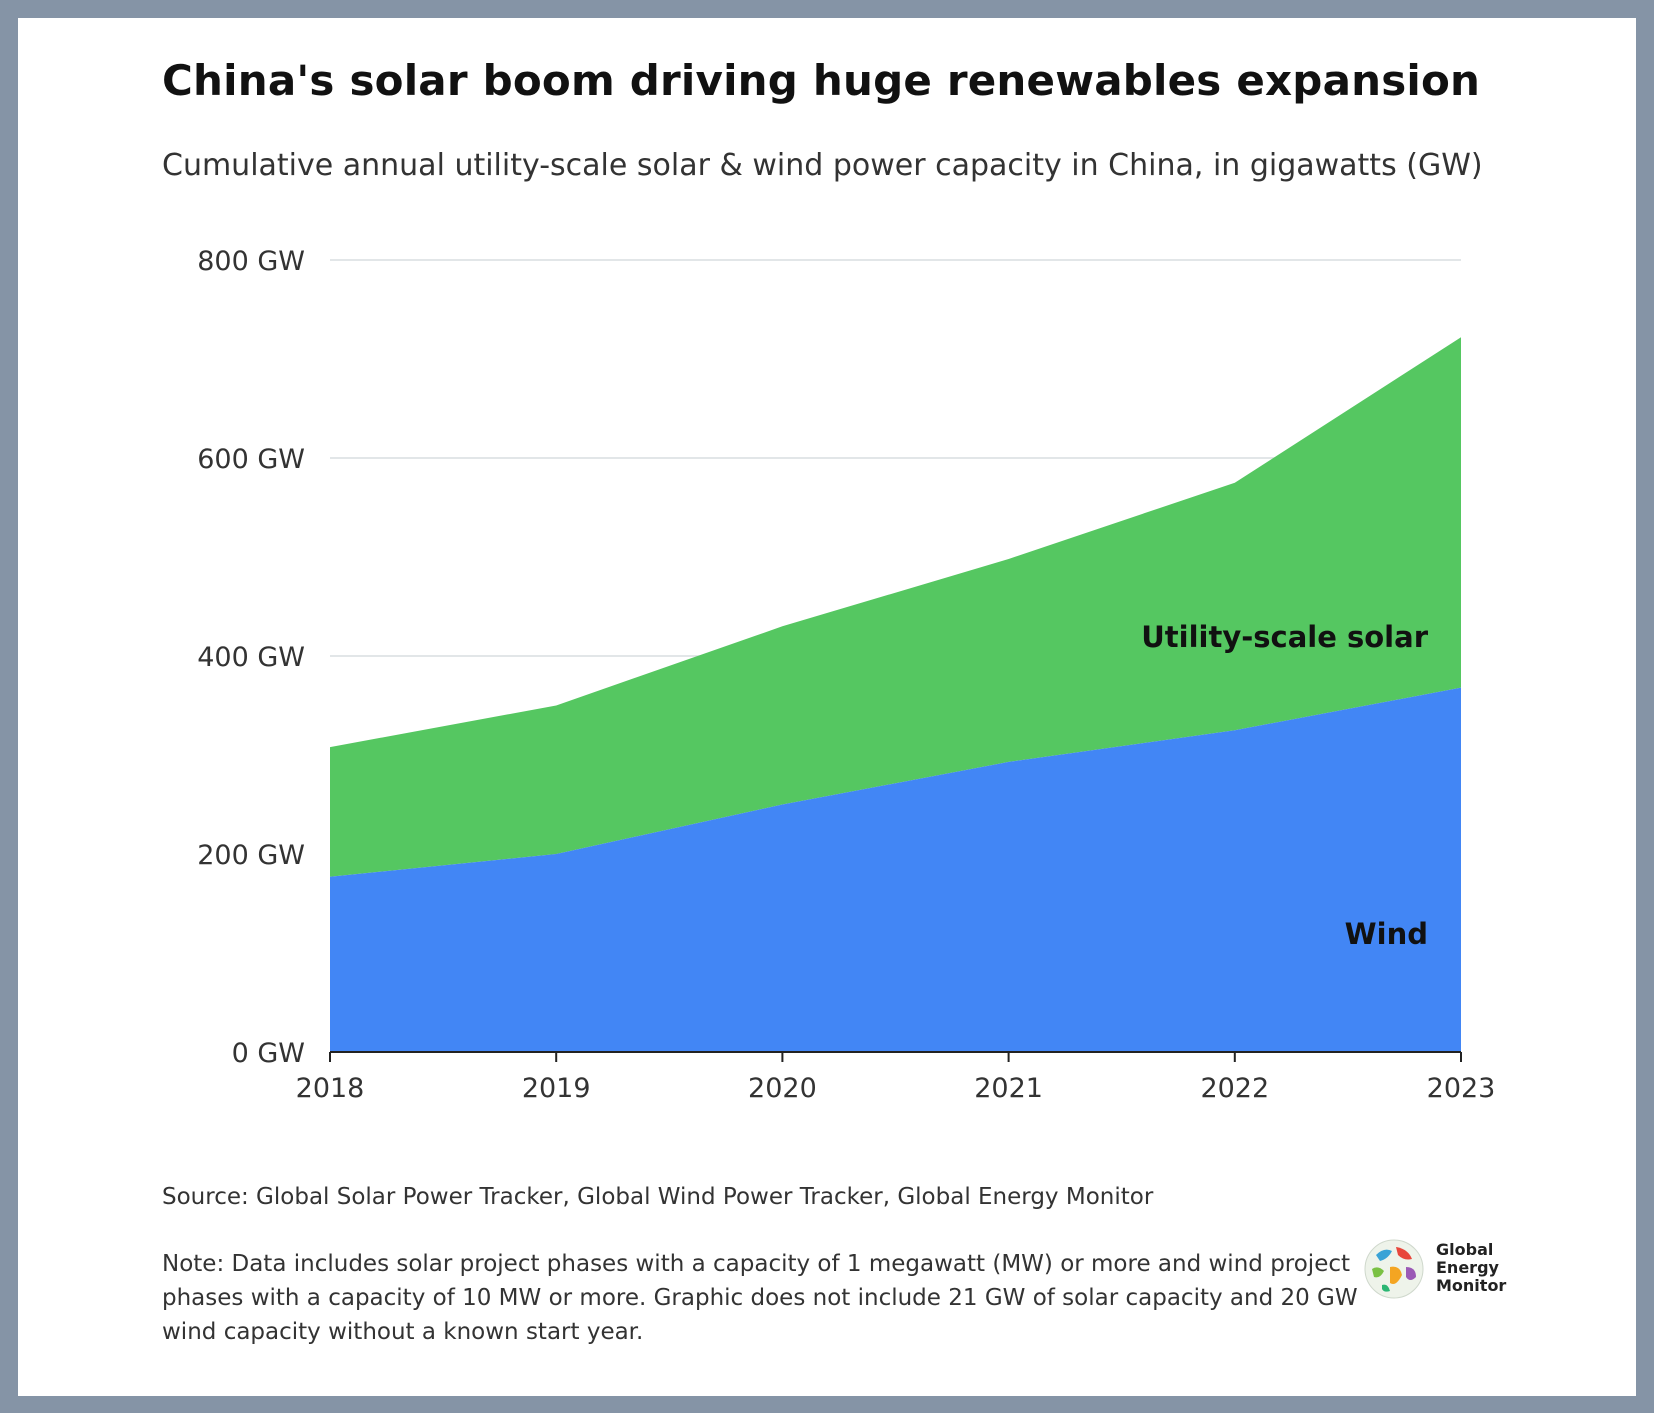 This screenshot has height=1413, width=1654. I want to click on y-tick-label: 800 GW, so click(251, 261).